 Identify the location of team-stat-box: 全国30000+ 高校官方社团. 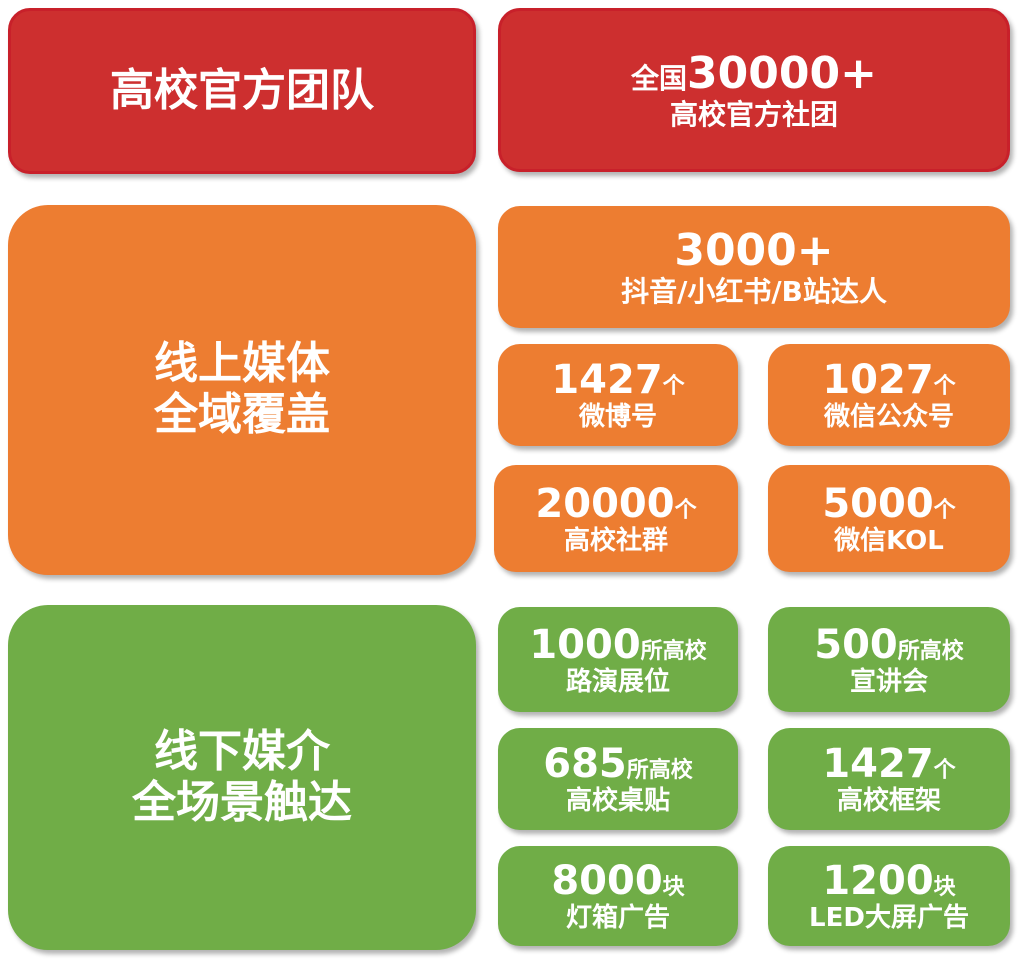
(754, 90).